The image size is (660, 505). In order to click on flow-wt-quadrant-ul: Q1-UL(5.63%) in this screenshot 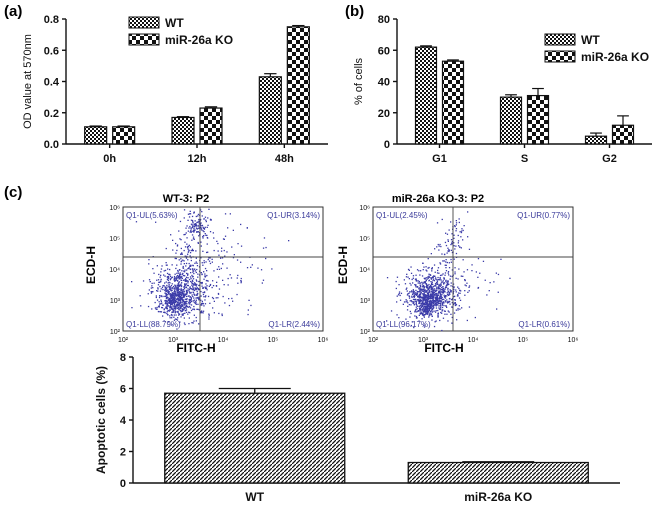, I will do `click(152, 215)`.